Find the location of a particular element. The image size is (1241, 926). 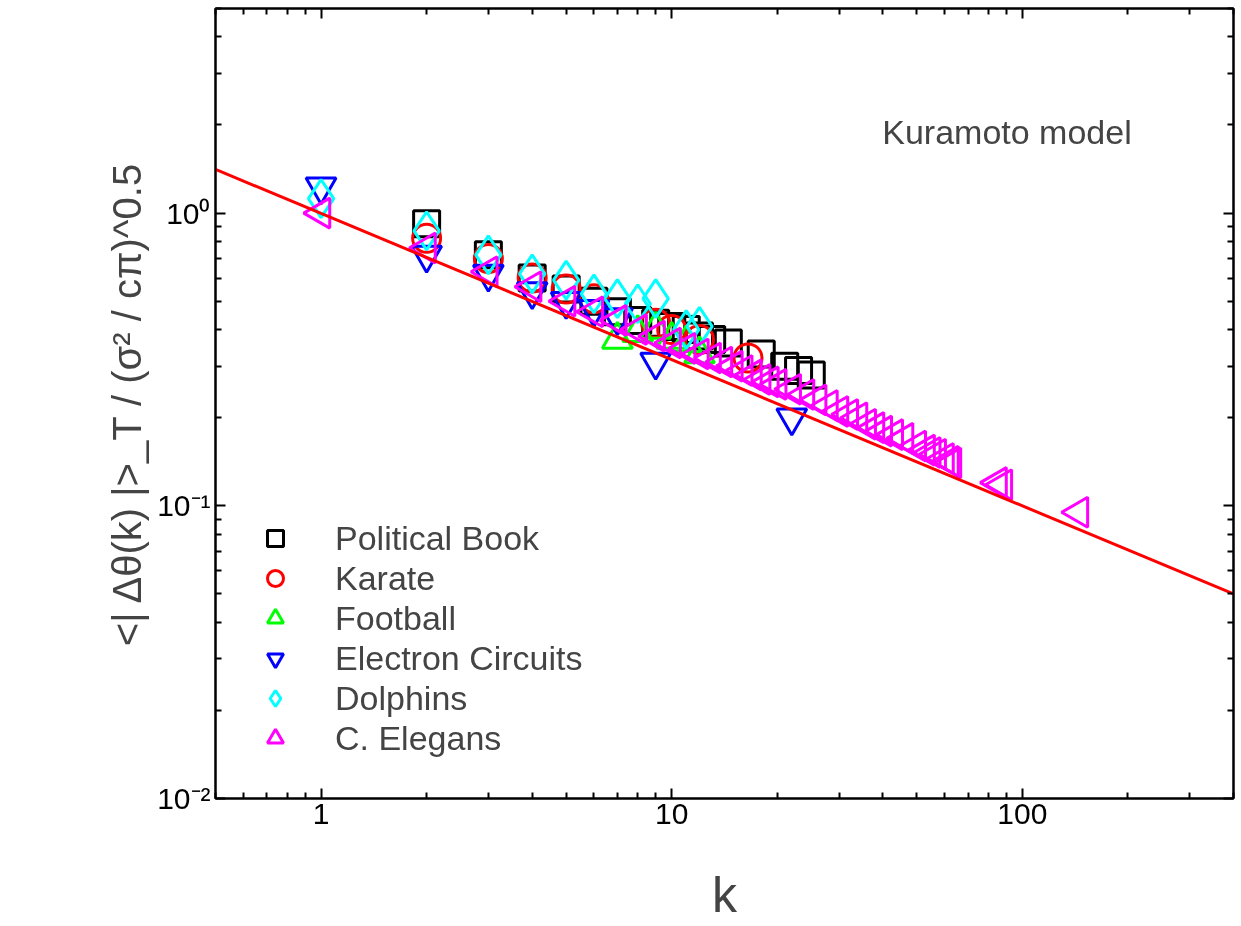

legend-label: Electron Circuits is located at coordinates (459, 658).